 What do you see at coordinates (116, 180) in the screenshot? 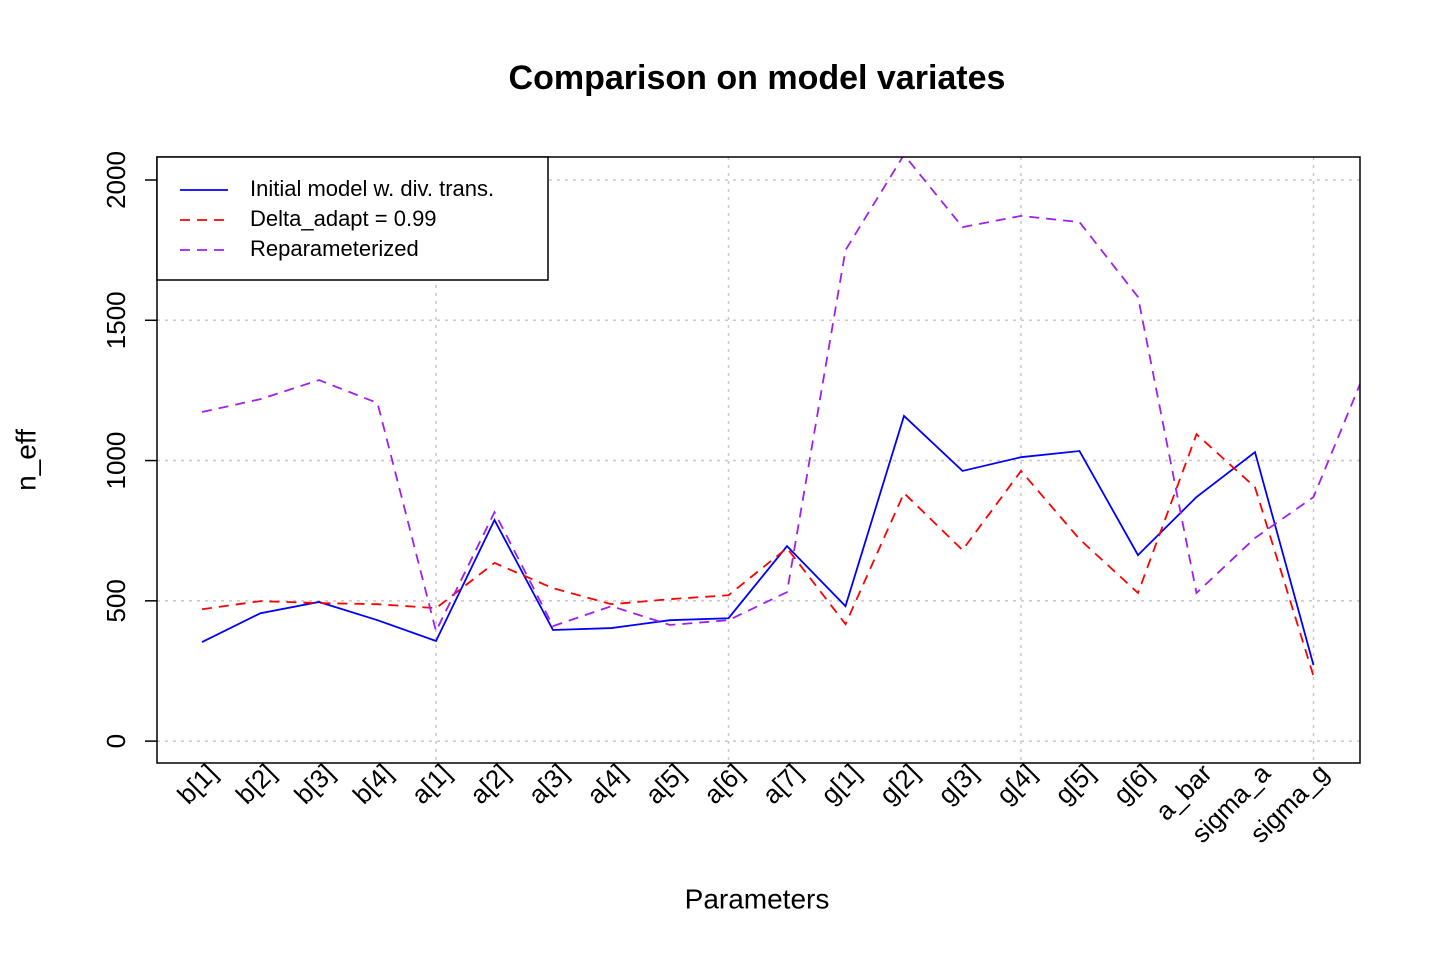
I see `y-tick-label: 2000` at bounding box center [116, 180].